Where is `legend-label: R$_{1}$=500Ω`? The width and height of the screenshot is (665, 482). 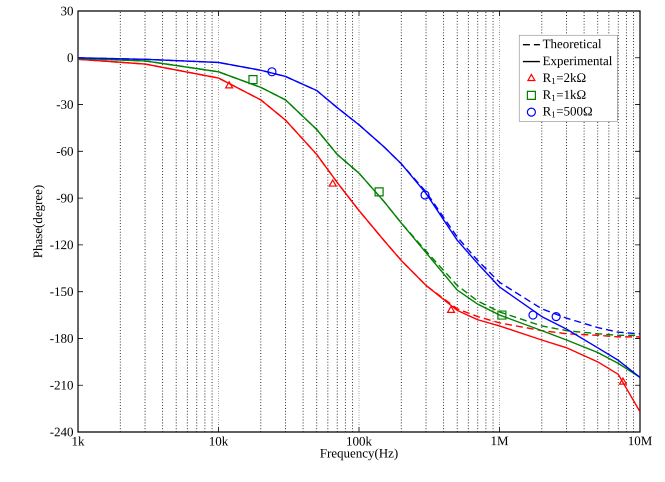 legend-label: R$_{1}$=500Ω is located at coordinates (567, 112).